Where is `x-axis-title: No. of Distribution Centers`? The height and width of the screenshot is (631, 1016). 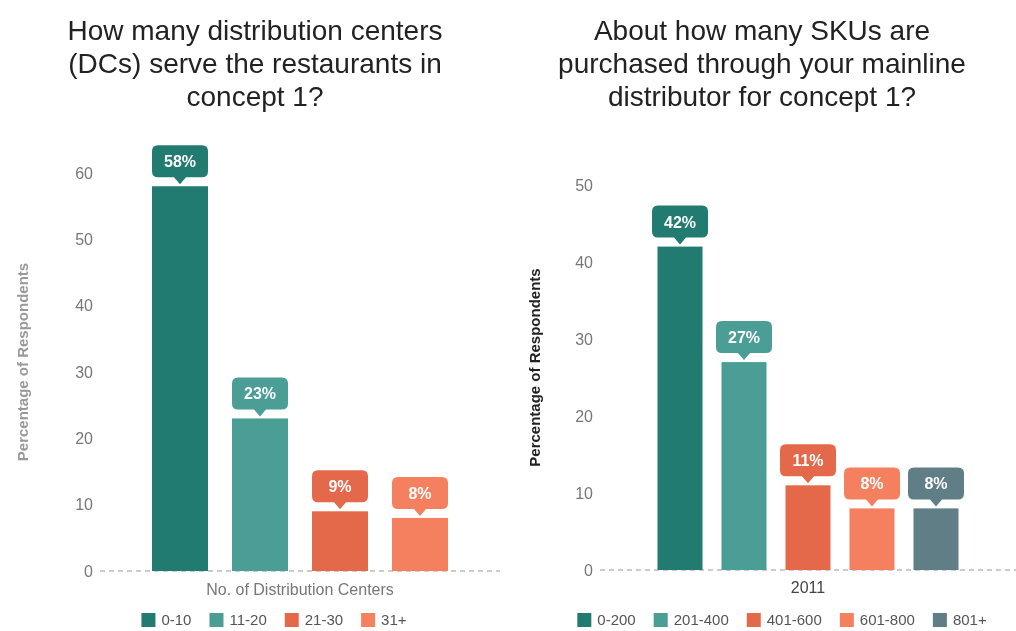
x-axis-title: No. of Distribution Centers is located at coordinates (300, 589).